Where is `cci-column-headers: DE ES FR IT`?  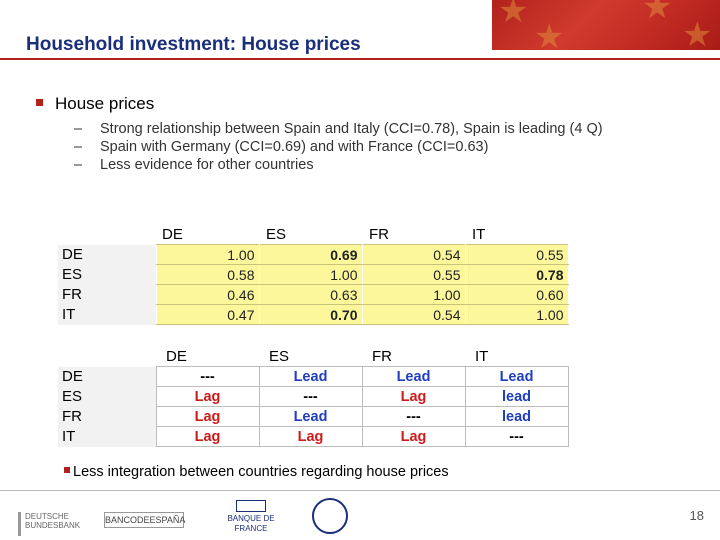
cci-column-headers: DE ES FR IT is located at coordinates (318, 235).